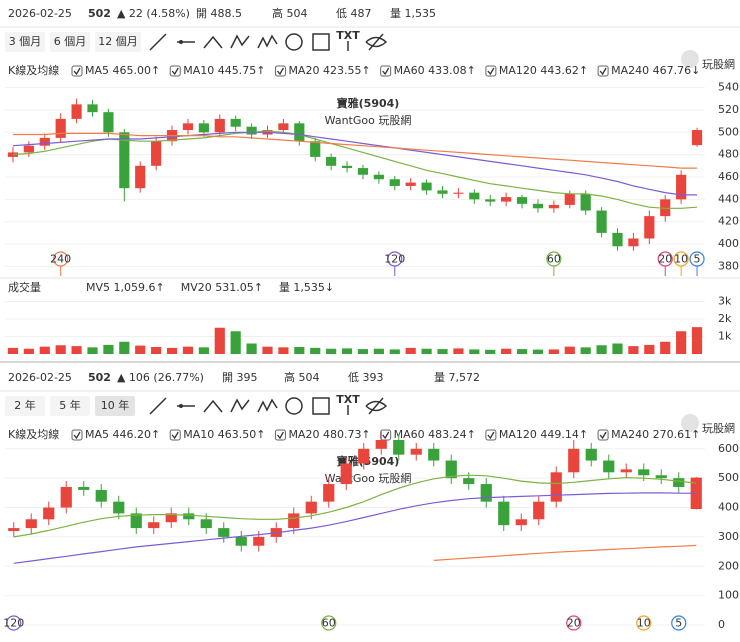 The image size is (740, 642). I want to click on price-change: ▲ 22 (4.58%), so click(153, 13).